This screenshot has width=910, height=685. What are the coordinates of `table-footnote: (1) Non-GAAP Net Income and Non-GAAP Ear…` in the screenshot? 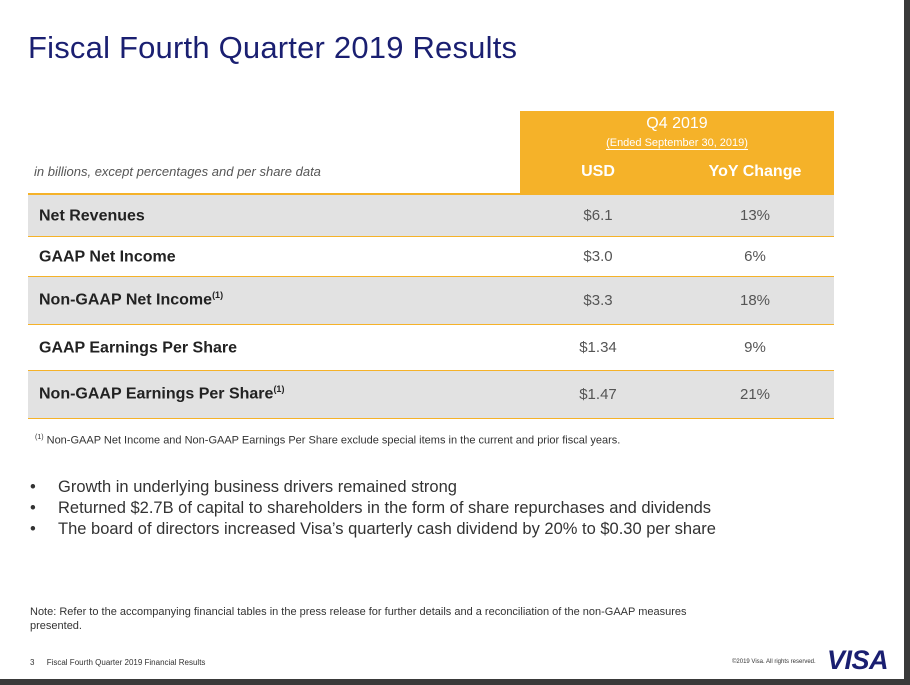 It's located at (328, 440).